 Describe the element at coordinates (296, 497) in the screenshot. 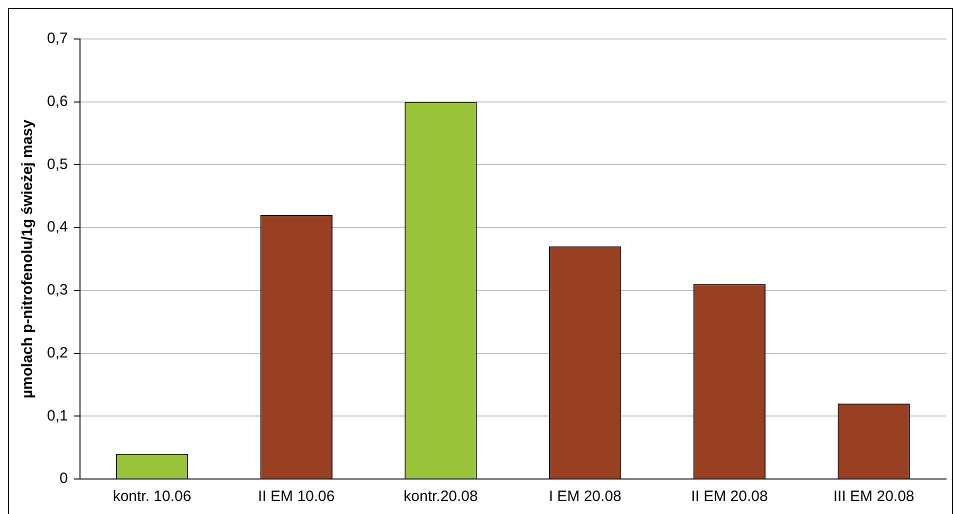

I see `x-tick-label: II EM 10.06` at that location.